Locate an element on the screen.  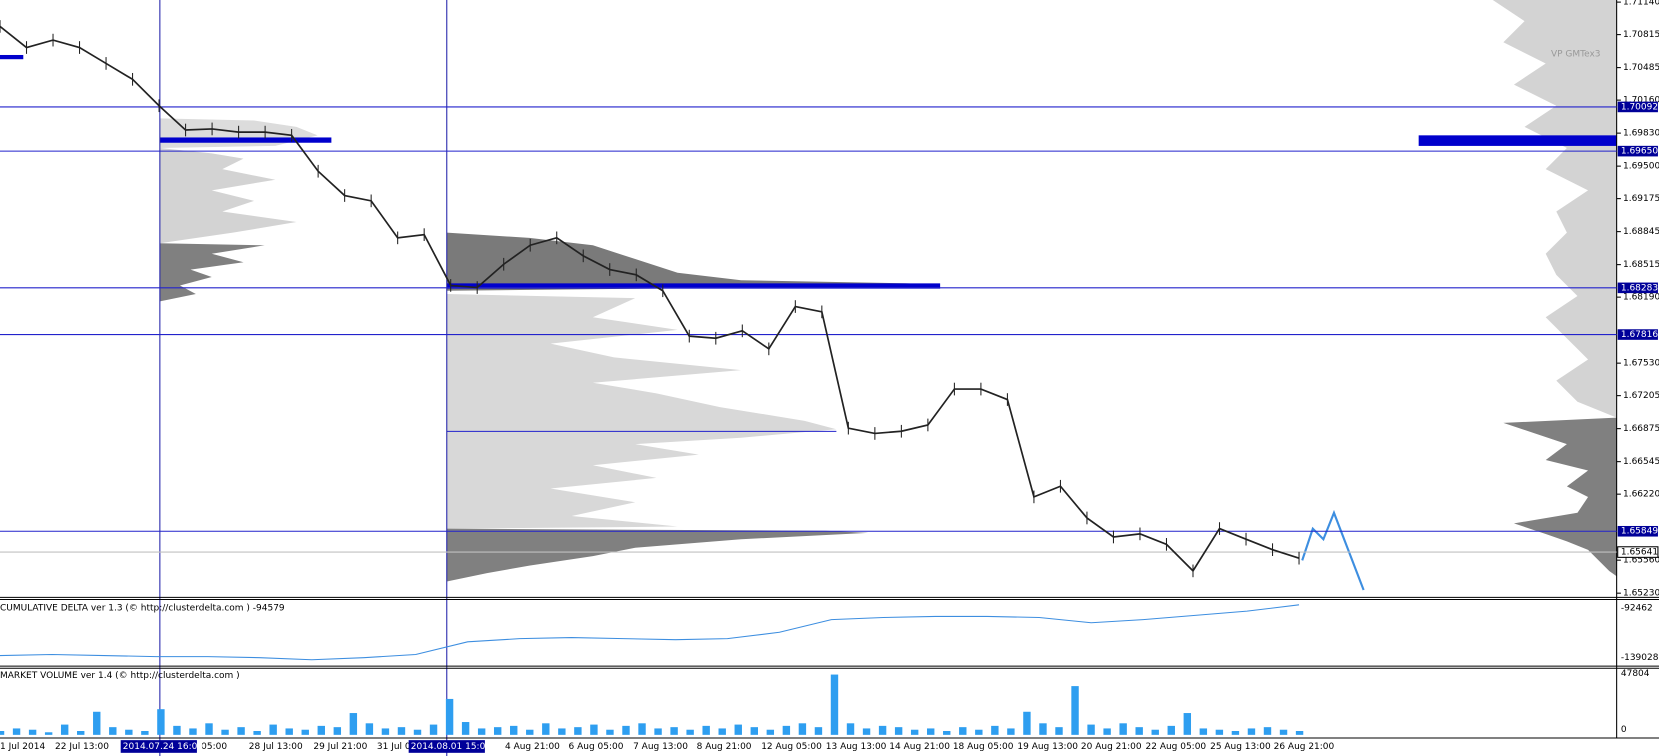
current-price-label: 1.65641 is located at coordinates (1639, 553).